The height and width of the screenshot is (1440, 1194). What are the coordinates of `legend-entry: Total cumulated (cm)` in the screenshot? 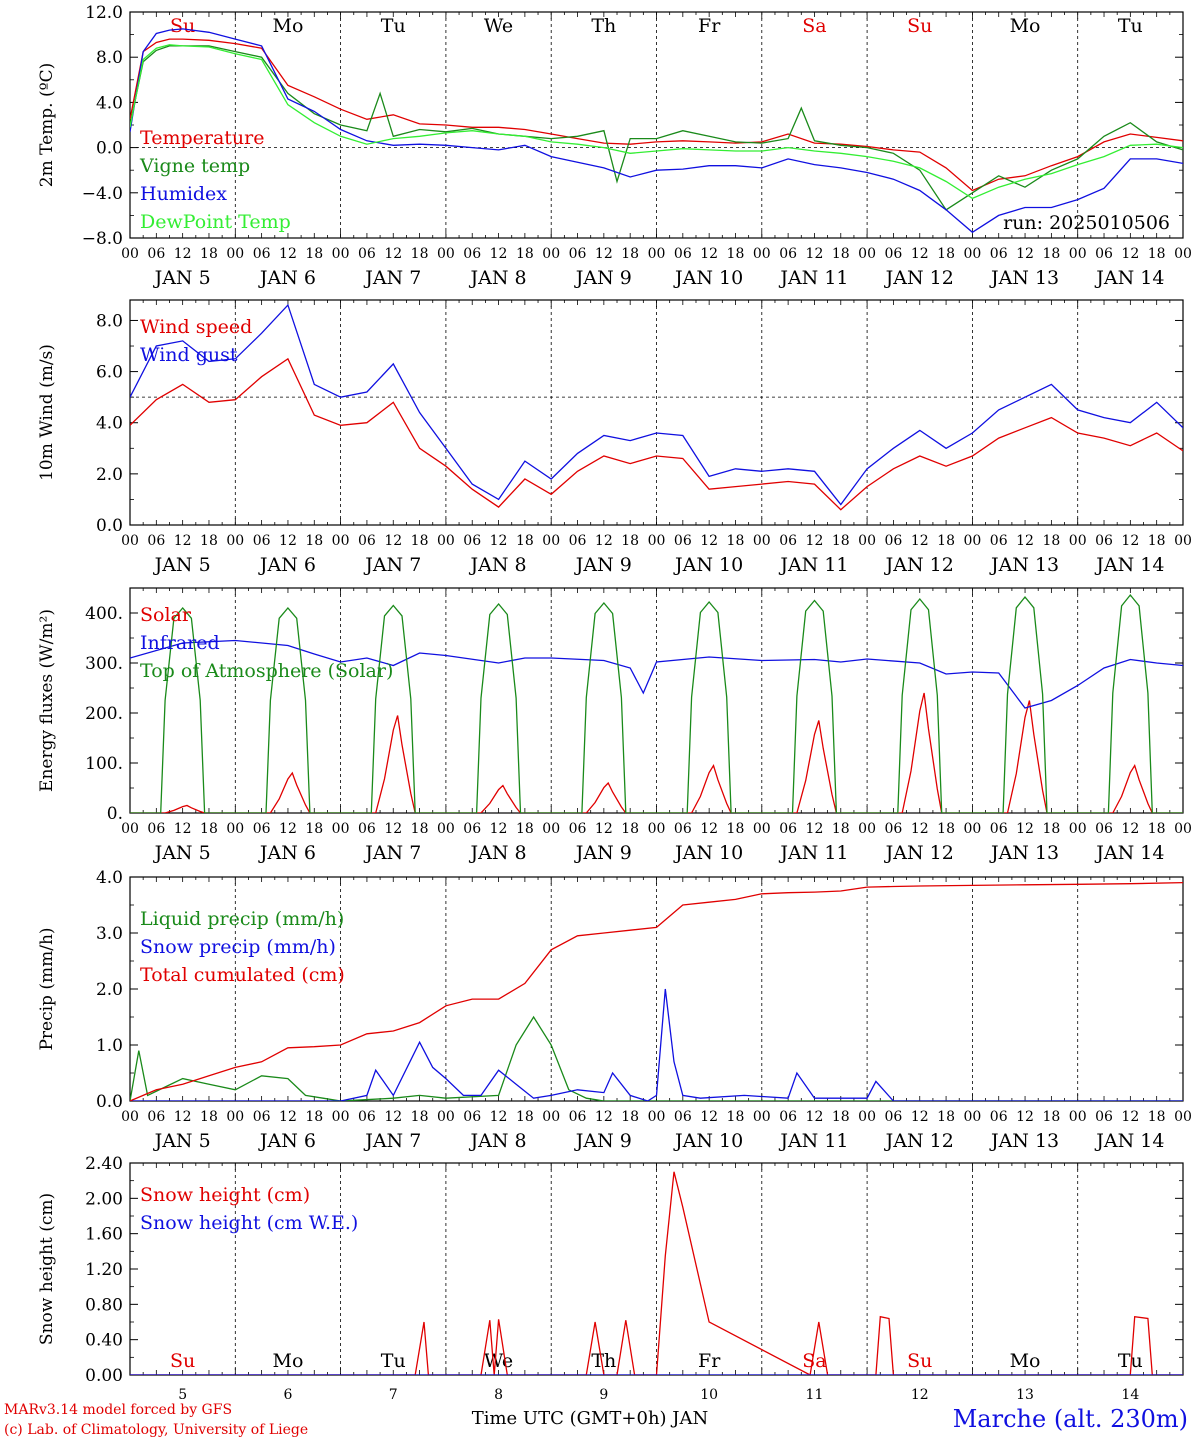 It's located at (242, 975).